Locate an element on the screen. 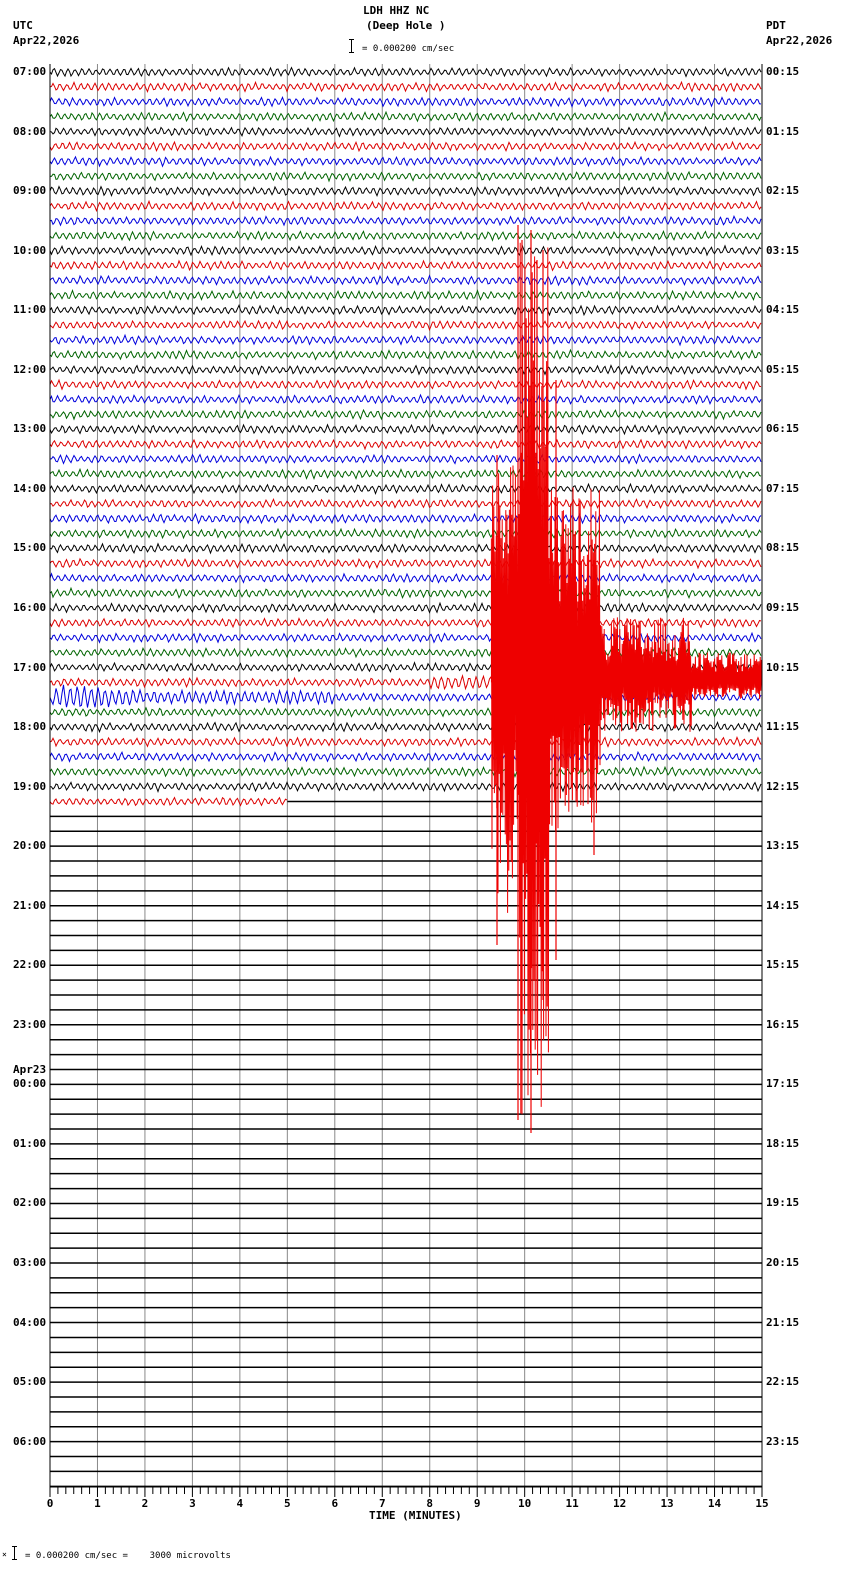 The height and width of the screenshot is (1584, 850). utc-hour-label: 10:00 is located at coordinates (30, 250).